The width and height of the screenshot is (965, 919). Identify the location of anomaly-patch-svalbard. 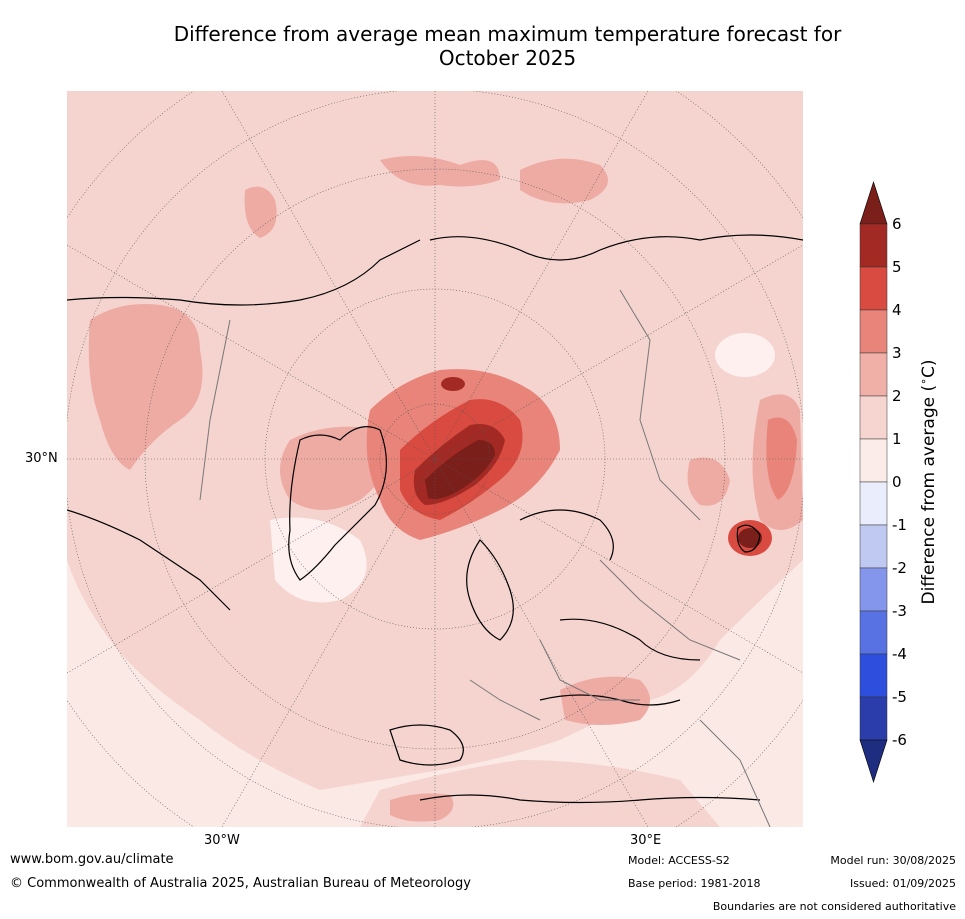
(453, 384).